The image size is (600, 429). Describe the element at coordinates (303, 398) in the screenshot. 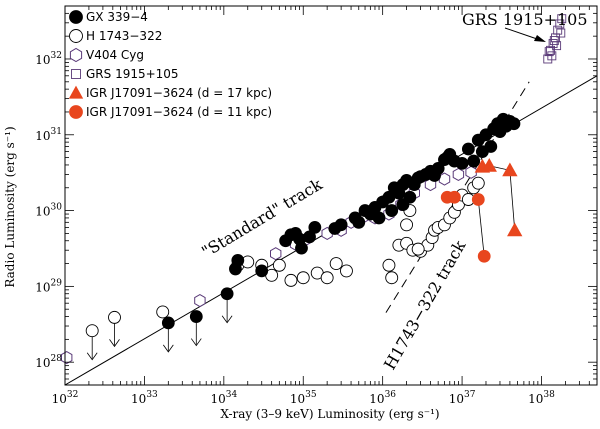

I see `x-tick-label: 1035` at that location.